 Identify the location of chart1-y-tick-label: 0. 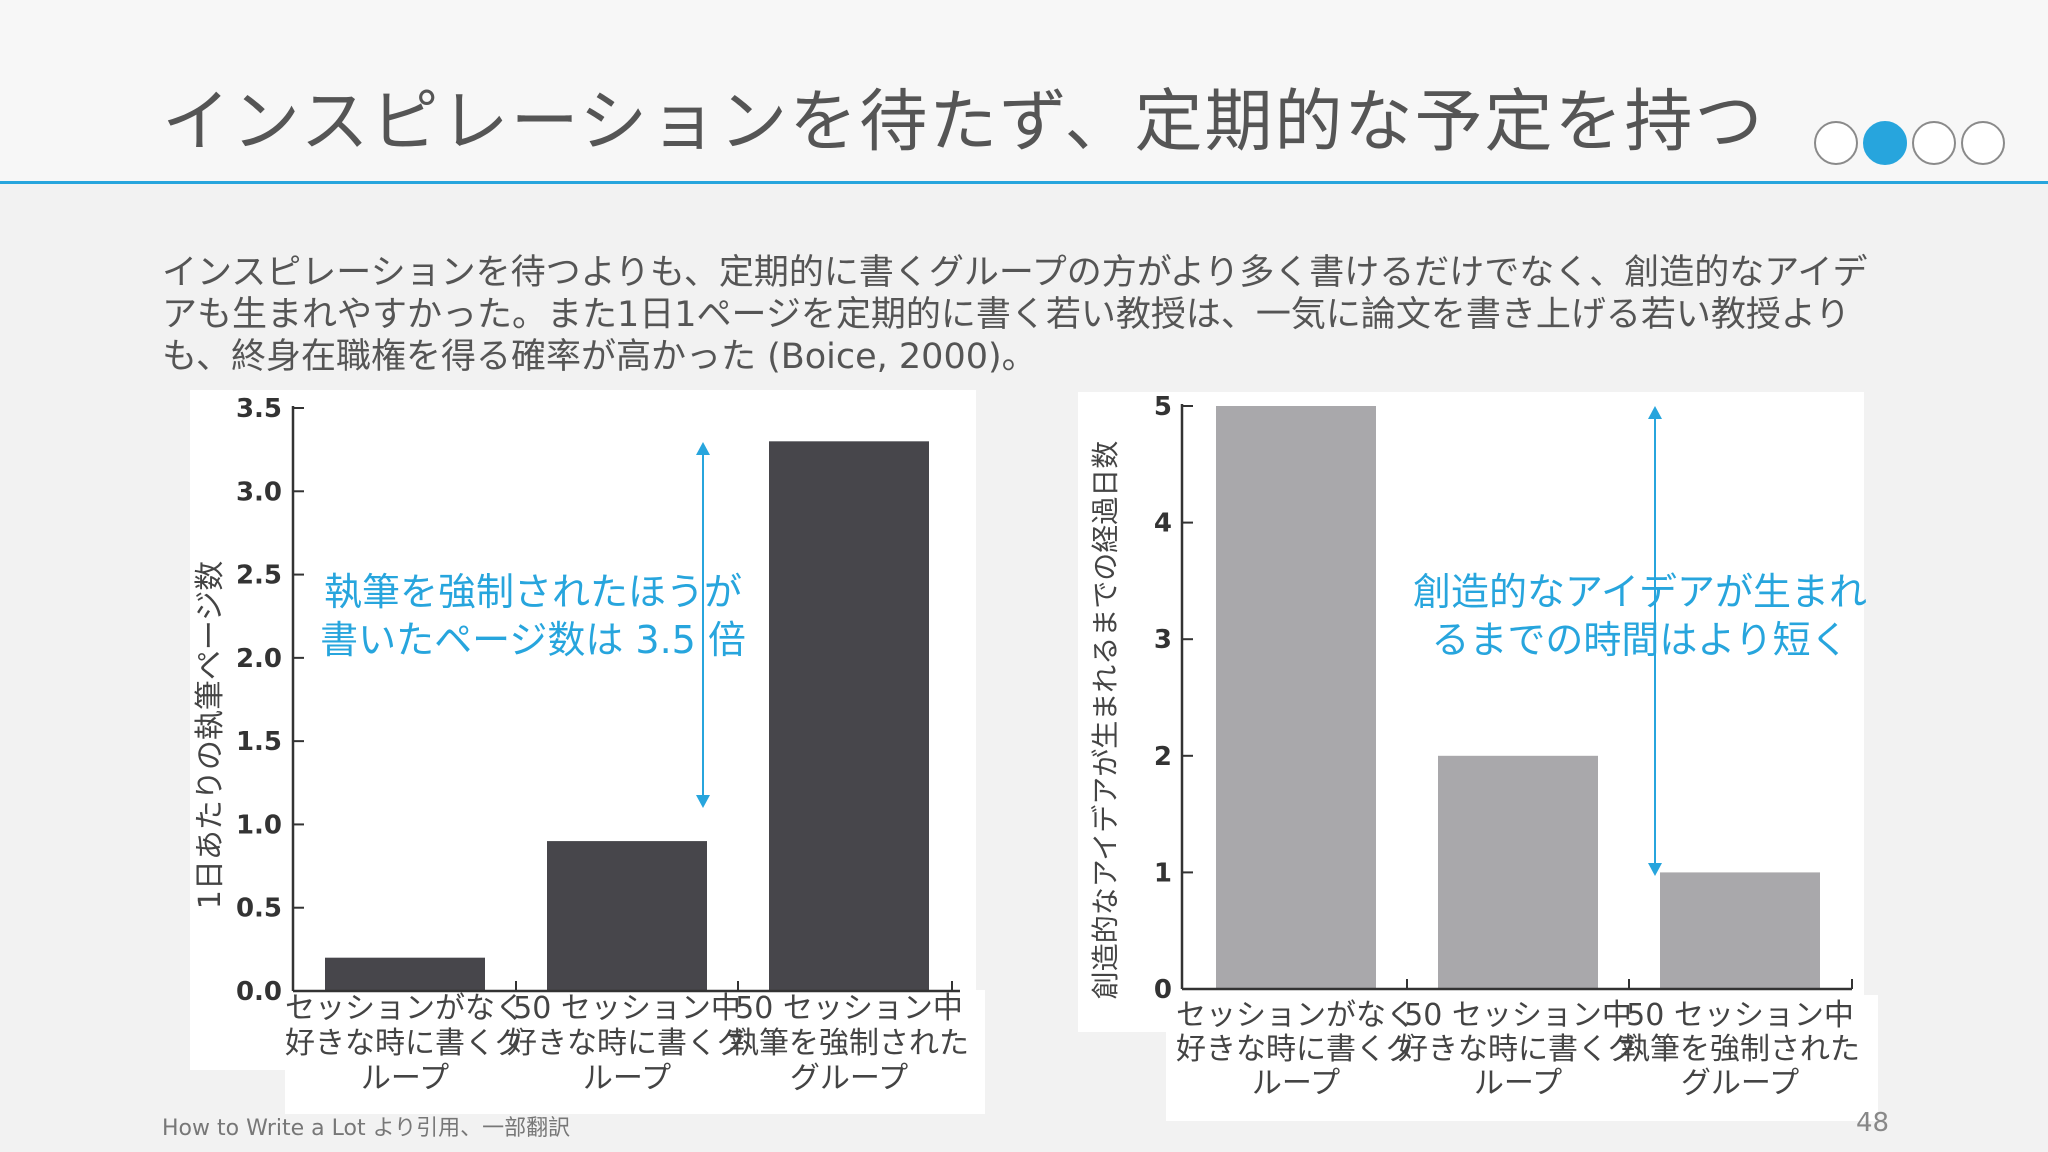
(1163, 990).